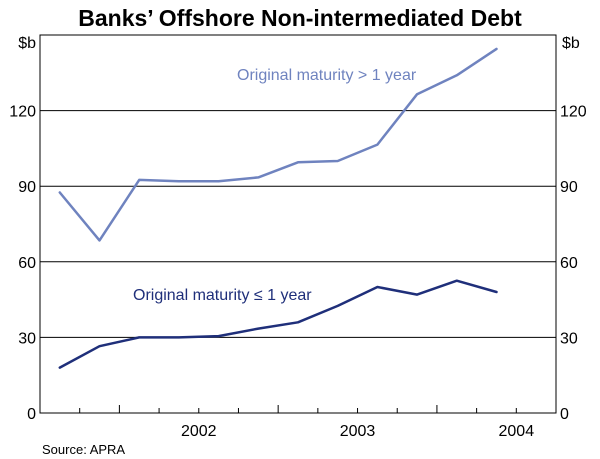 The width and height of the screenshot is (600, 459). I want to click on x-axis-ticks: 2002 2003 2004, so click(298, 422).